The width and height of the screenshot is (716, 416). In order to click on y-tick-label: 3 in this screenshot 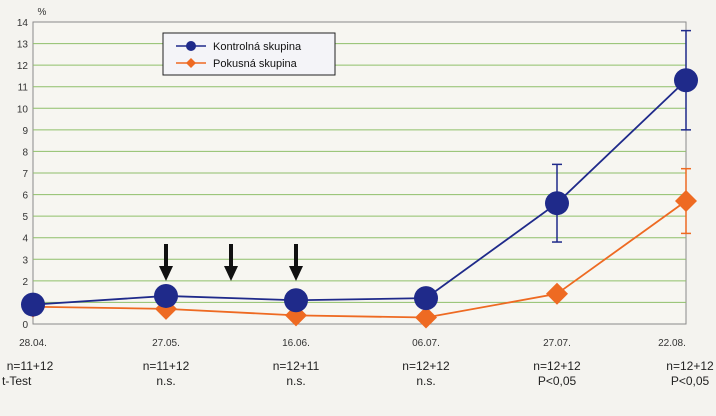, I will do `click(25, 260)`.